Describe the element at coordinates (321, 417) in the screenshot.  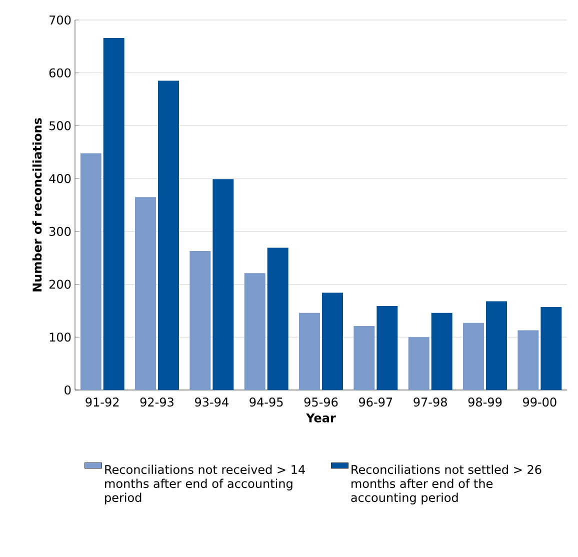
I see `x-axis-title: Year` at that location.